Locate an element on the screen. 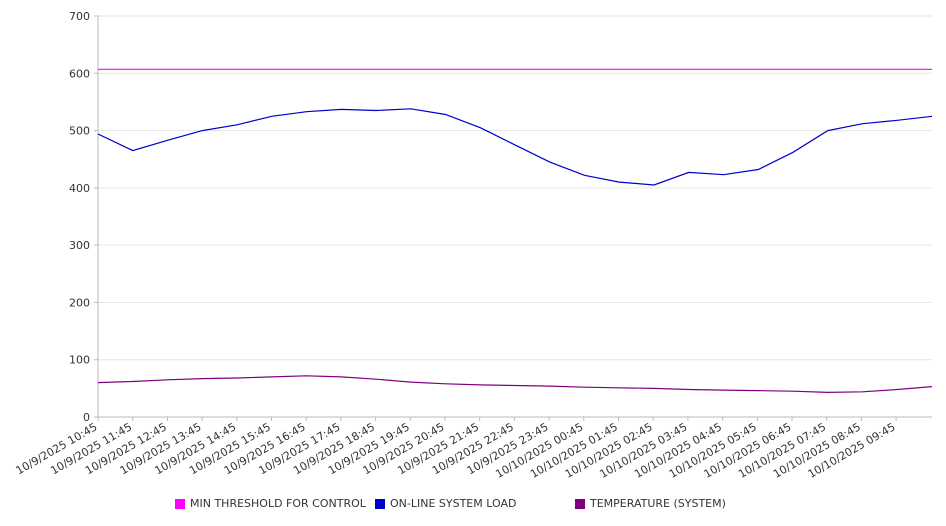  y-tick-label: 500 is located at coordinates (79, 131).